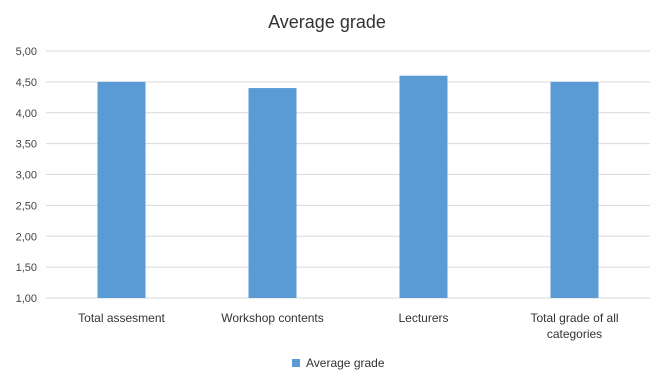  I want to click on x-category-label-line: Lecturers, so click(423, 318).